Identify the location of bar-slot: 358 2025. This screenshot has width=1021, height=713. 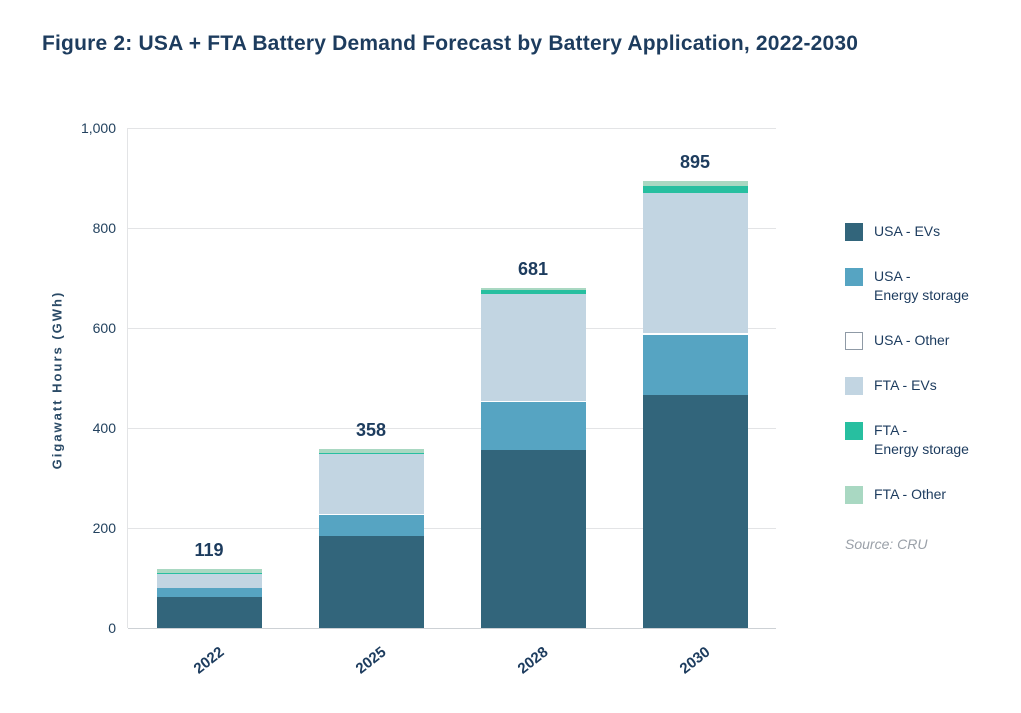
(371, 402).